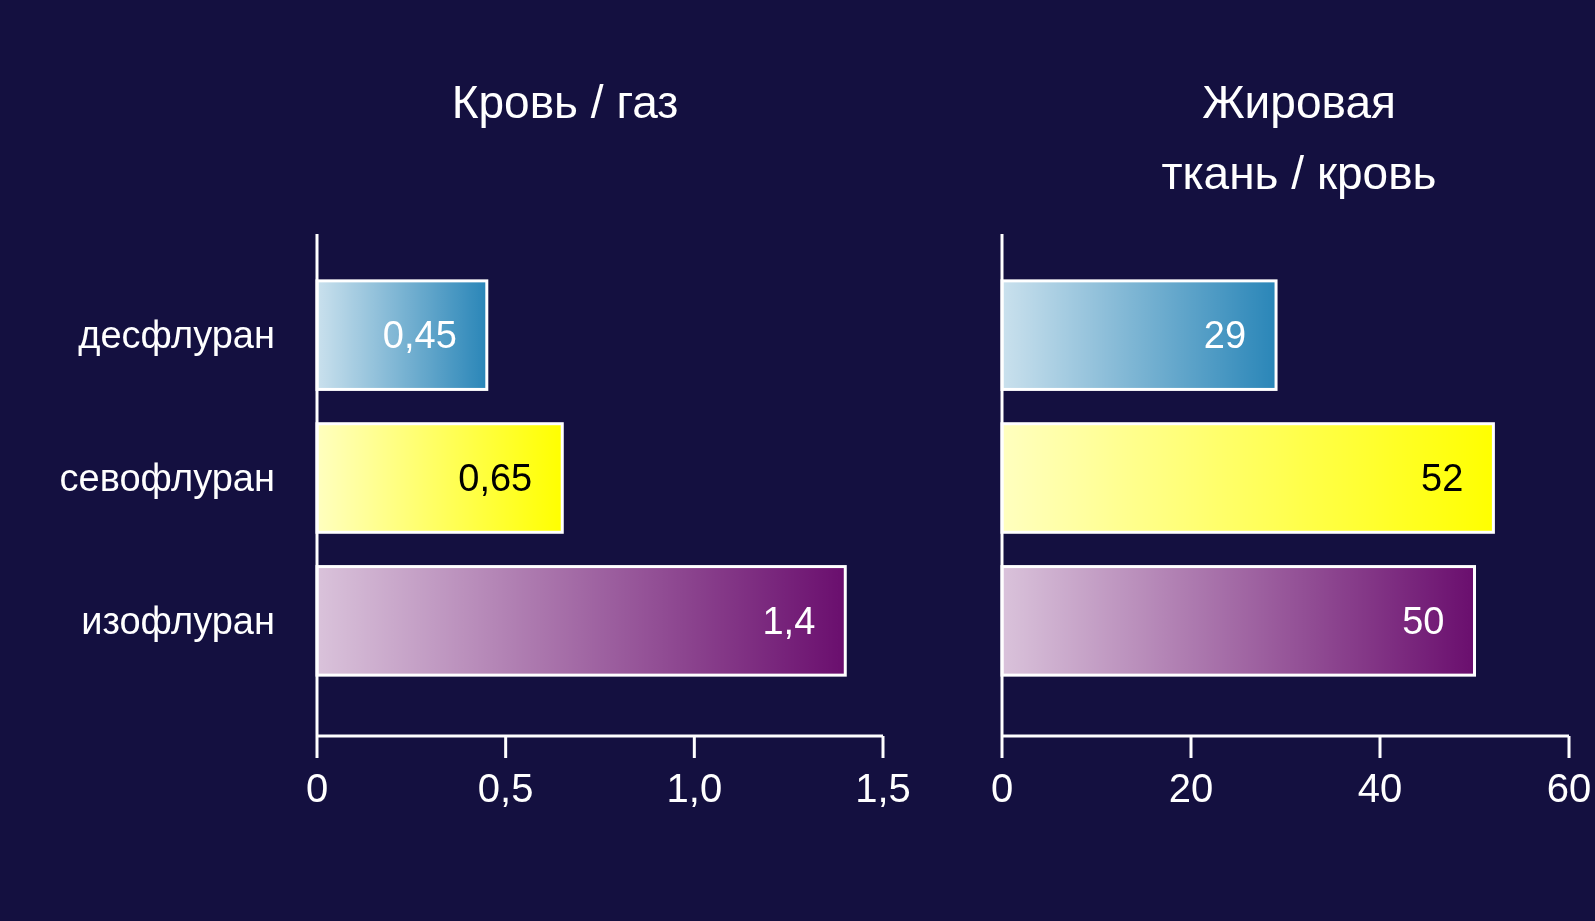 This screenshot has width=1595, height=921. Describe the element at coordinates (178, 621) in the screenshot. I see `y-tick-label: изофлуран` at that location.